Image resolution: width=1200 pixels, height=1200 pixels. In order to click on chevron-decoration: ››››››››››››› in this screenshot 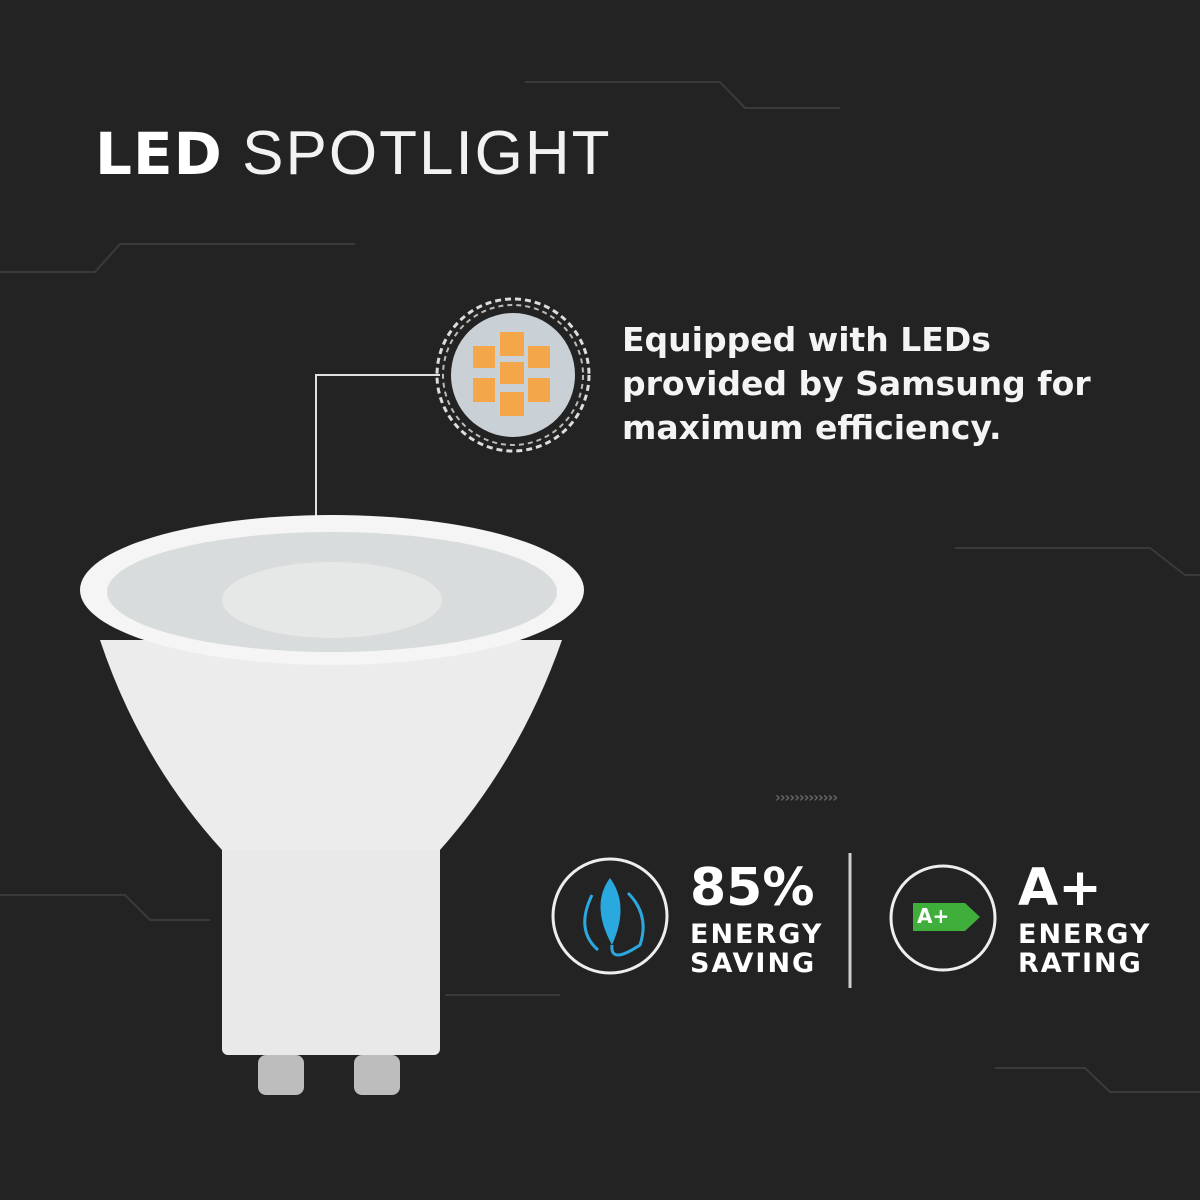, I will do `click(806, 798)`.